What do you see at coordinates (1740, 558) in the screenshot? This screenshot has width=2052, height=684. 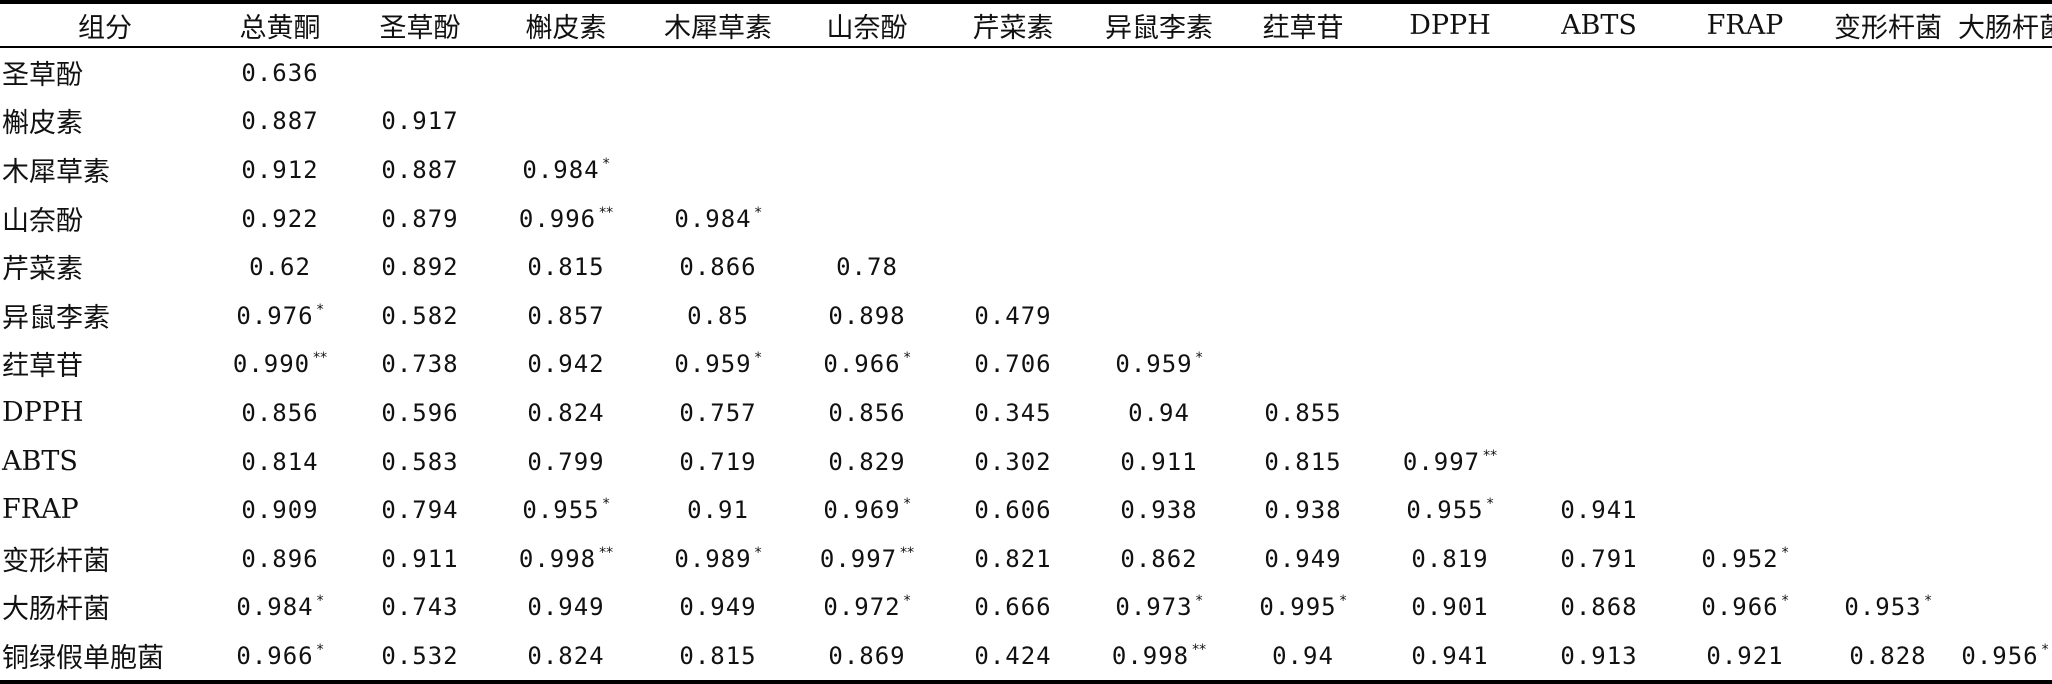 I see `correlation-value: 0.952` at bounding box center [1740, 558].